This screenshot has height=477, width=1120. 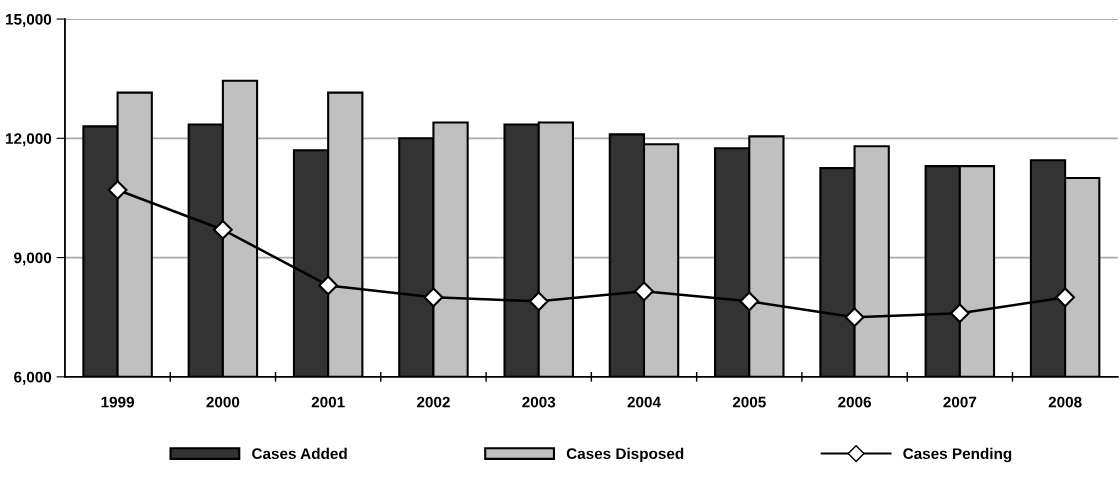 I want to click on x-tick-label: 2005, so click(x=749, y=402).